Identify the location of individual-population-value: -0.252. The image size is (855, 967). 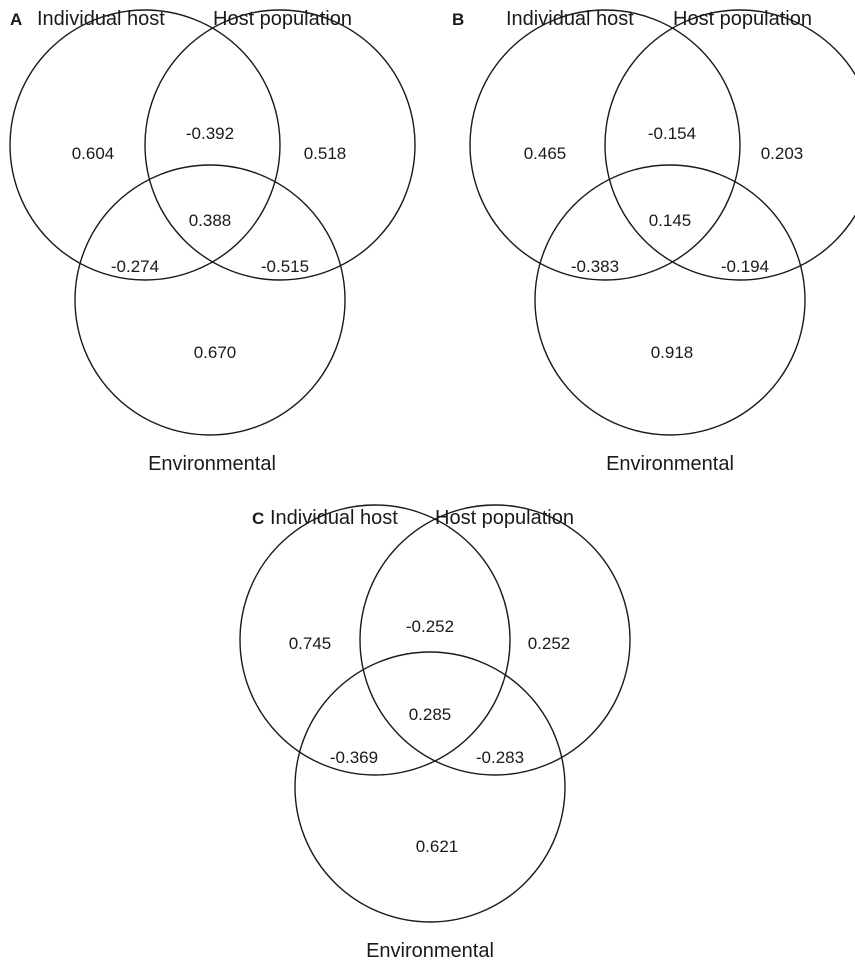
(430, 626).